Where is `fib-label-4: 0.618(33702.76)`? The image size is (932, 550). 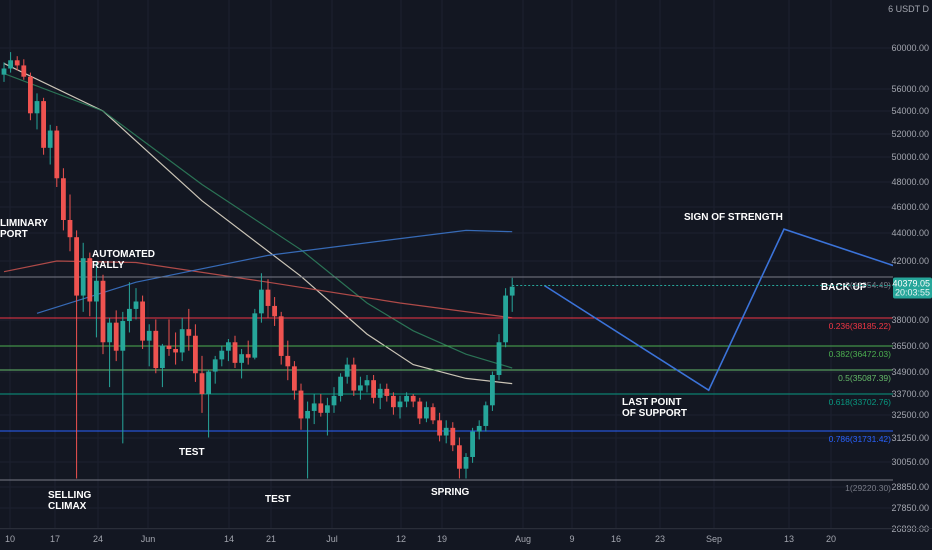
fib-label-4: 0.618(33702.76) is located at coordinates (860, 402).